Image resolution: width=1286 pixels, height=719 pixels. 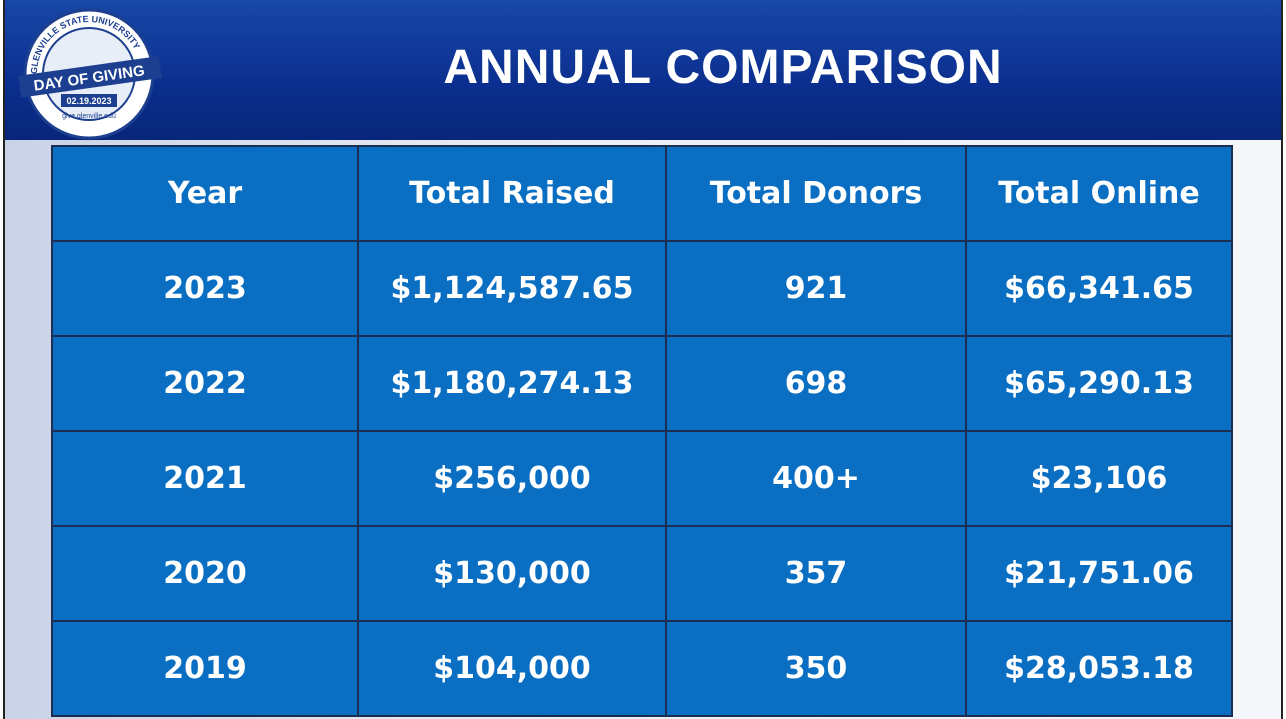 I want to click on table-cell: 357, so click(x=816, y=573).